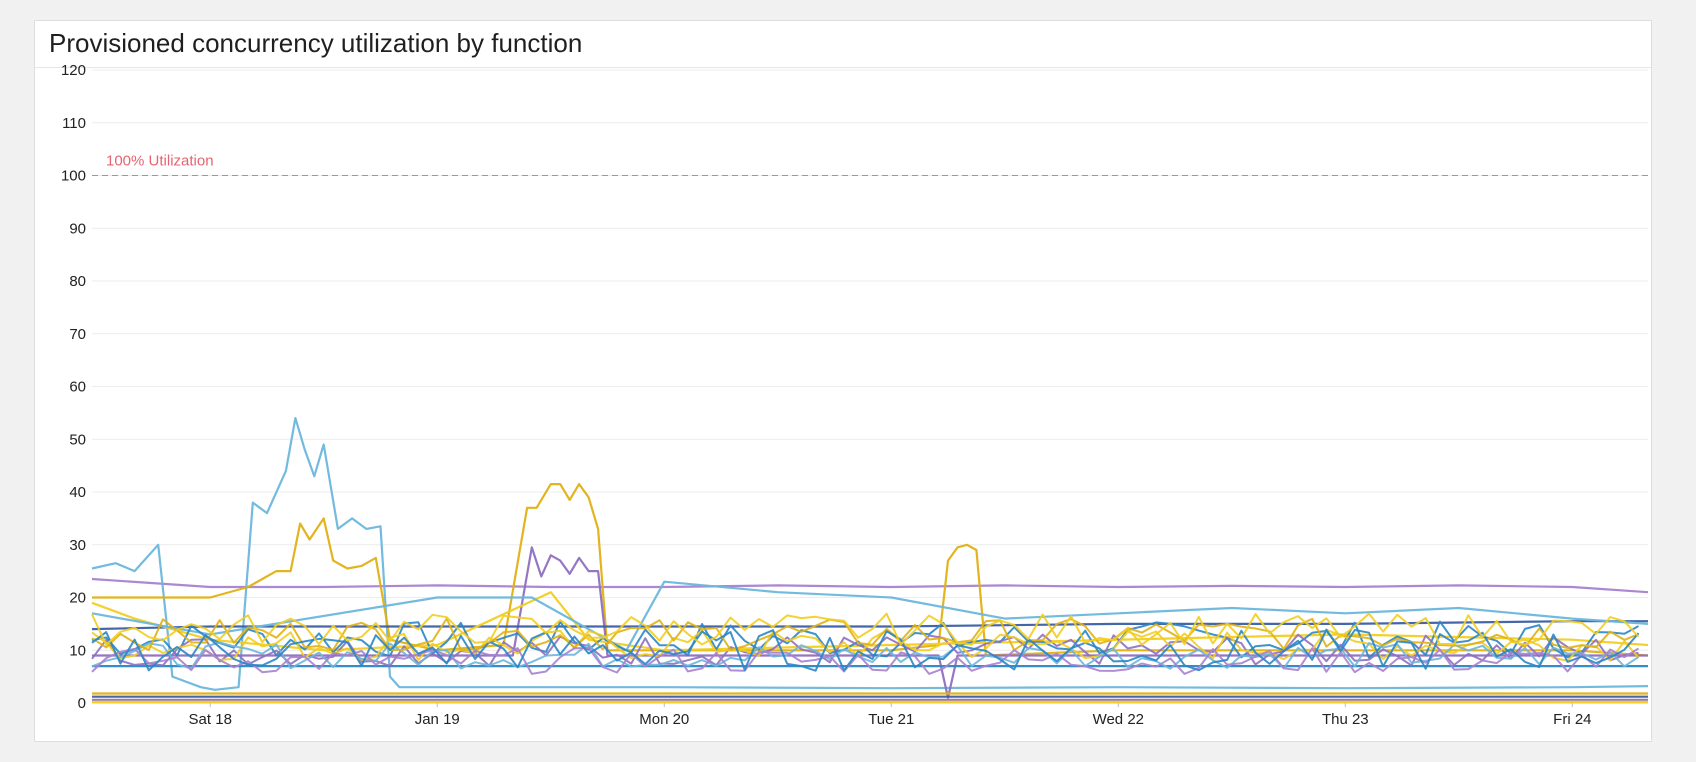 This screenshot has height=762, width=1696. I want to click on y-tick-label: 90, so click(77, 228).